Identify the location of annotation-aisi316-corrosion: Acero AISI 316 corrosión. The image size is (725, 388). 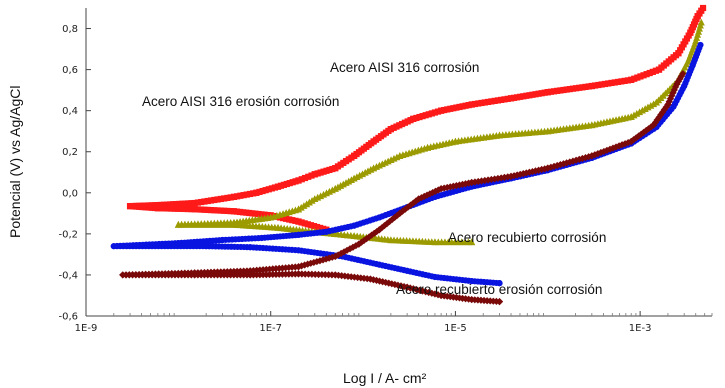
(404, 67).